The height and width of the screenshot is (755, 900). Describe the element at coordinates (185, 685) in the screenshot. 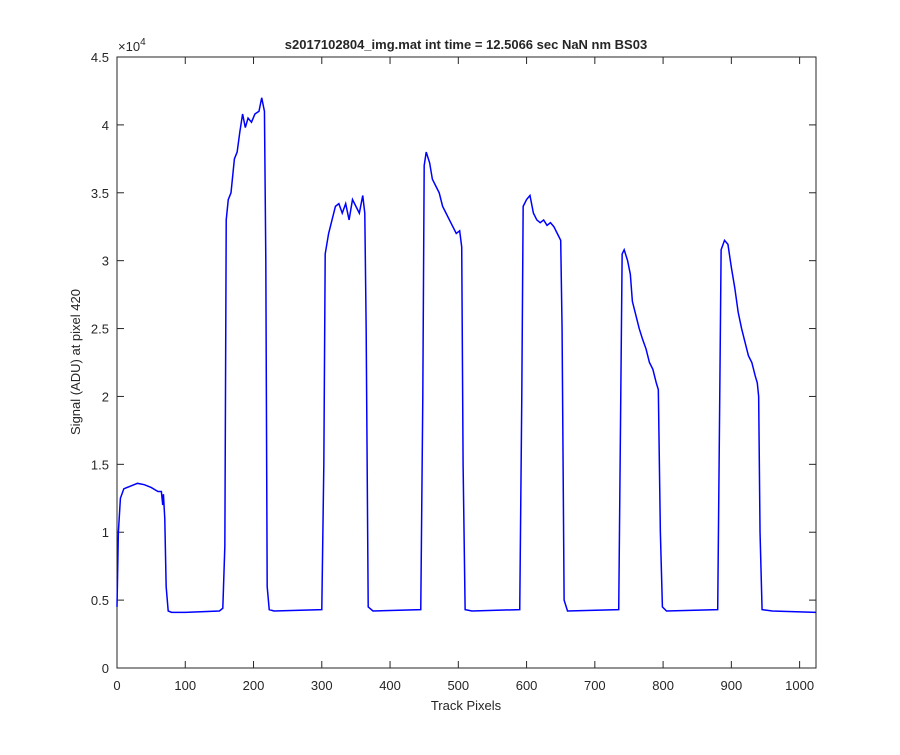

I see `x-tick-label: 100` at that location.